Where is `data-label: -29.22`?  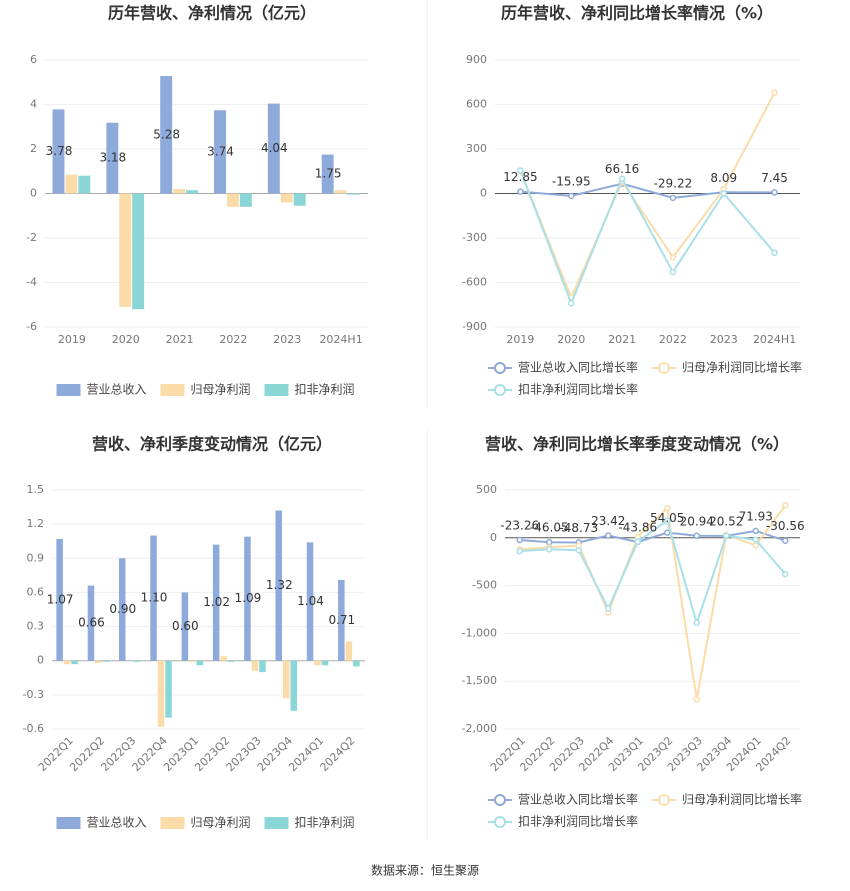 data-label: -29.22 is located at coordinates (673, 183).